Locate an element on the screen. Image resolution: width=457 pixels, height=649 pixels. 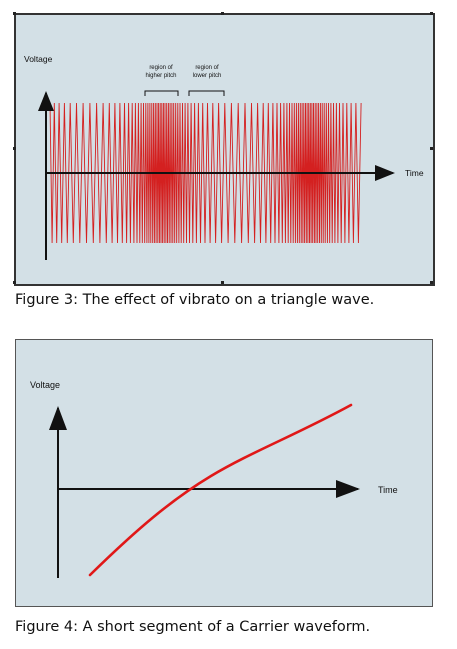
lower-pitch-annotation-line2: lower pitch is located at coordinates (207, 76).